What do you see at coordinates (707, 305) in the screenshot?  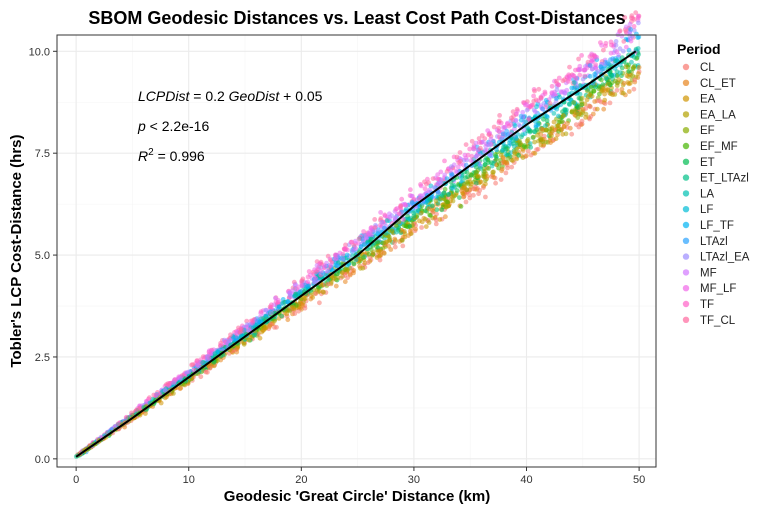 I see `legend-label: TF` at bounding box center [707, 305].